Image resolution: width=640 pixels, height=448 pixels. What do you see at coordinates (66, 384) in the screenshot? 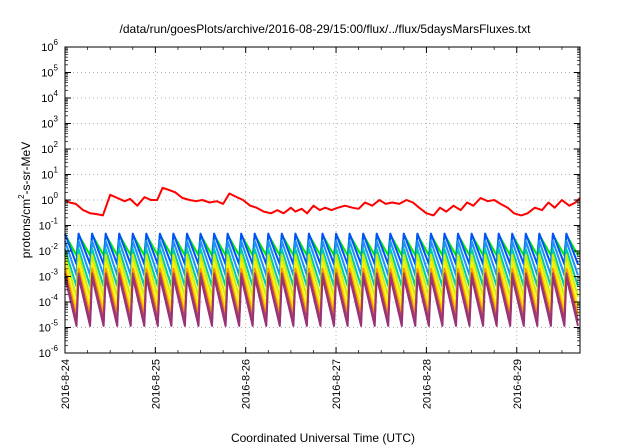
I see `x-tick-label: 2016-8-24` at bounding box center [66, 384].